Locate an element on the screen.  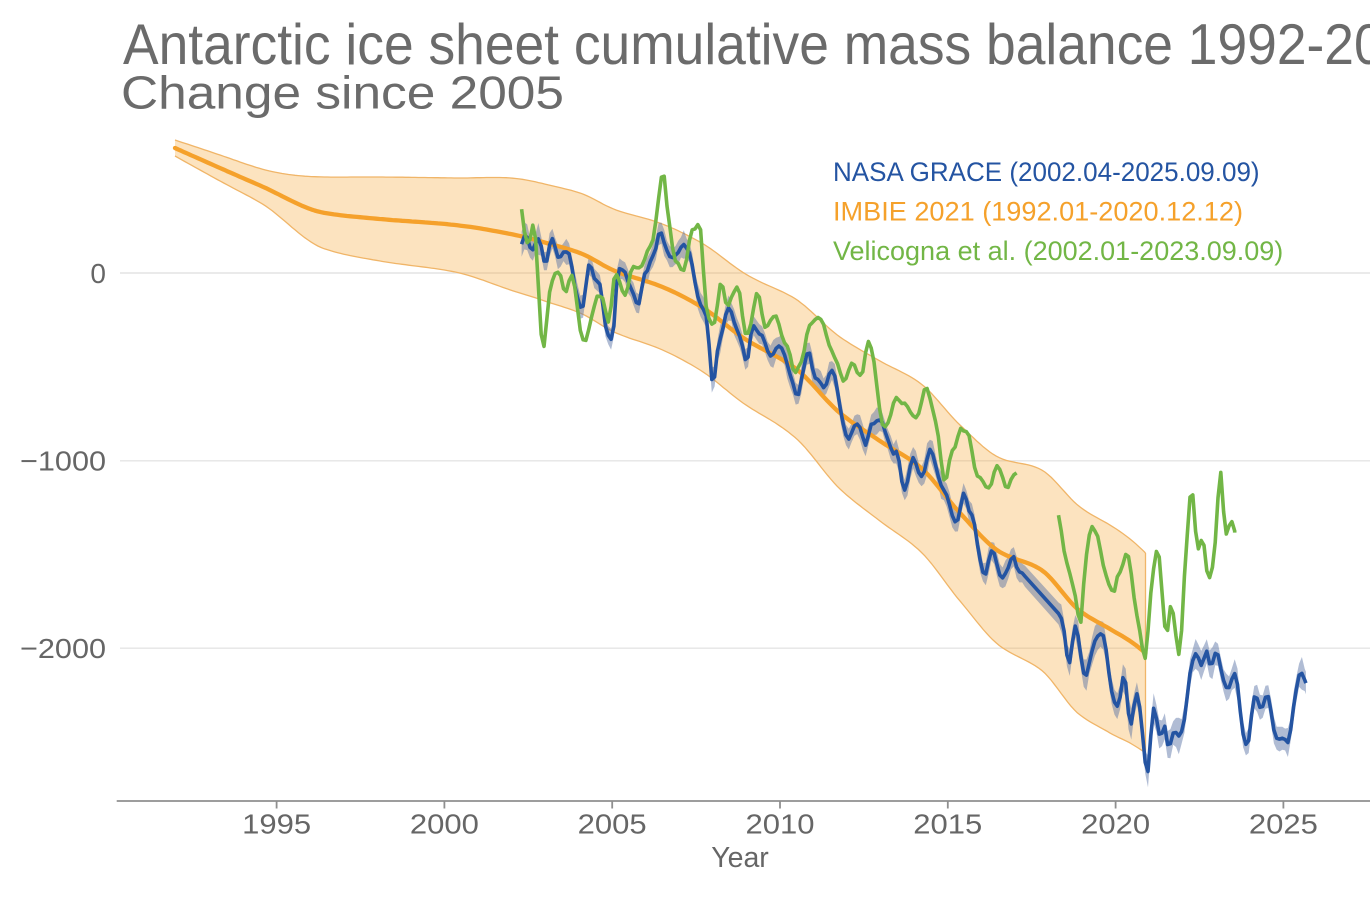
svg-text: 2025 is located at coordinates (1283, 823).